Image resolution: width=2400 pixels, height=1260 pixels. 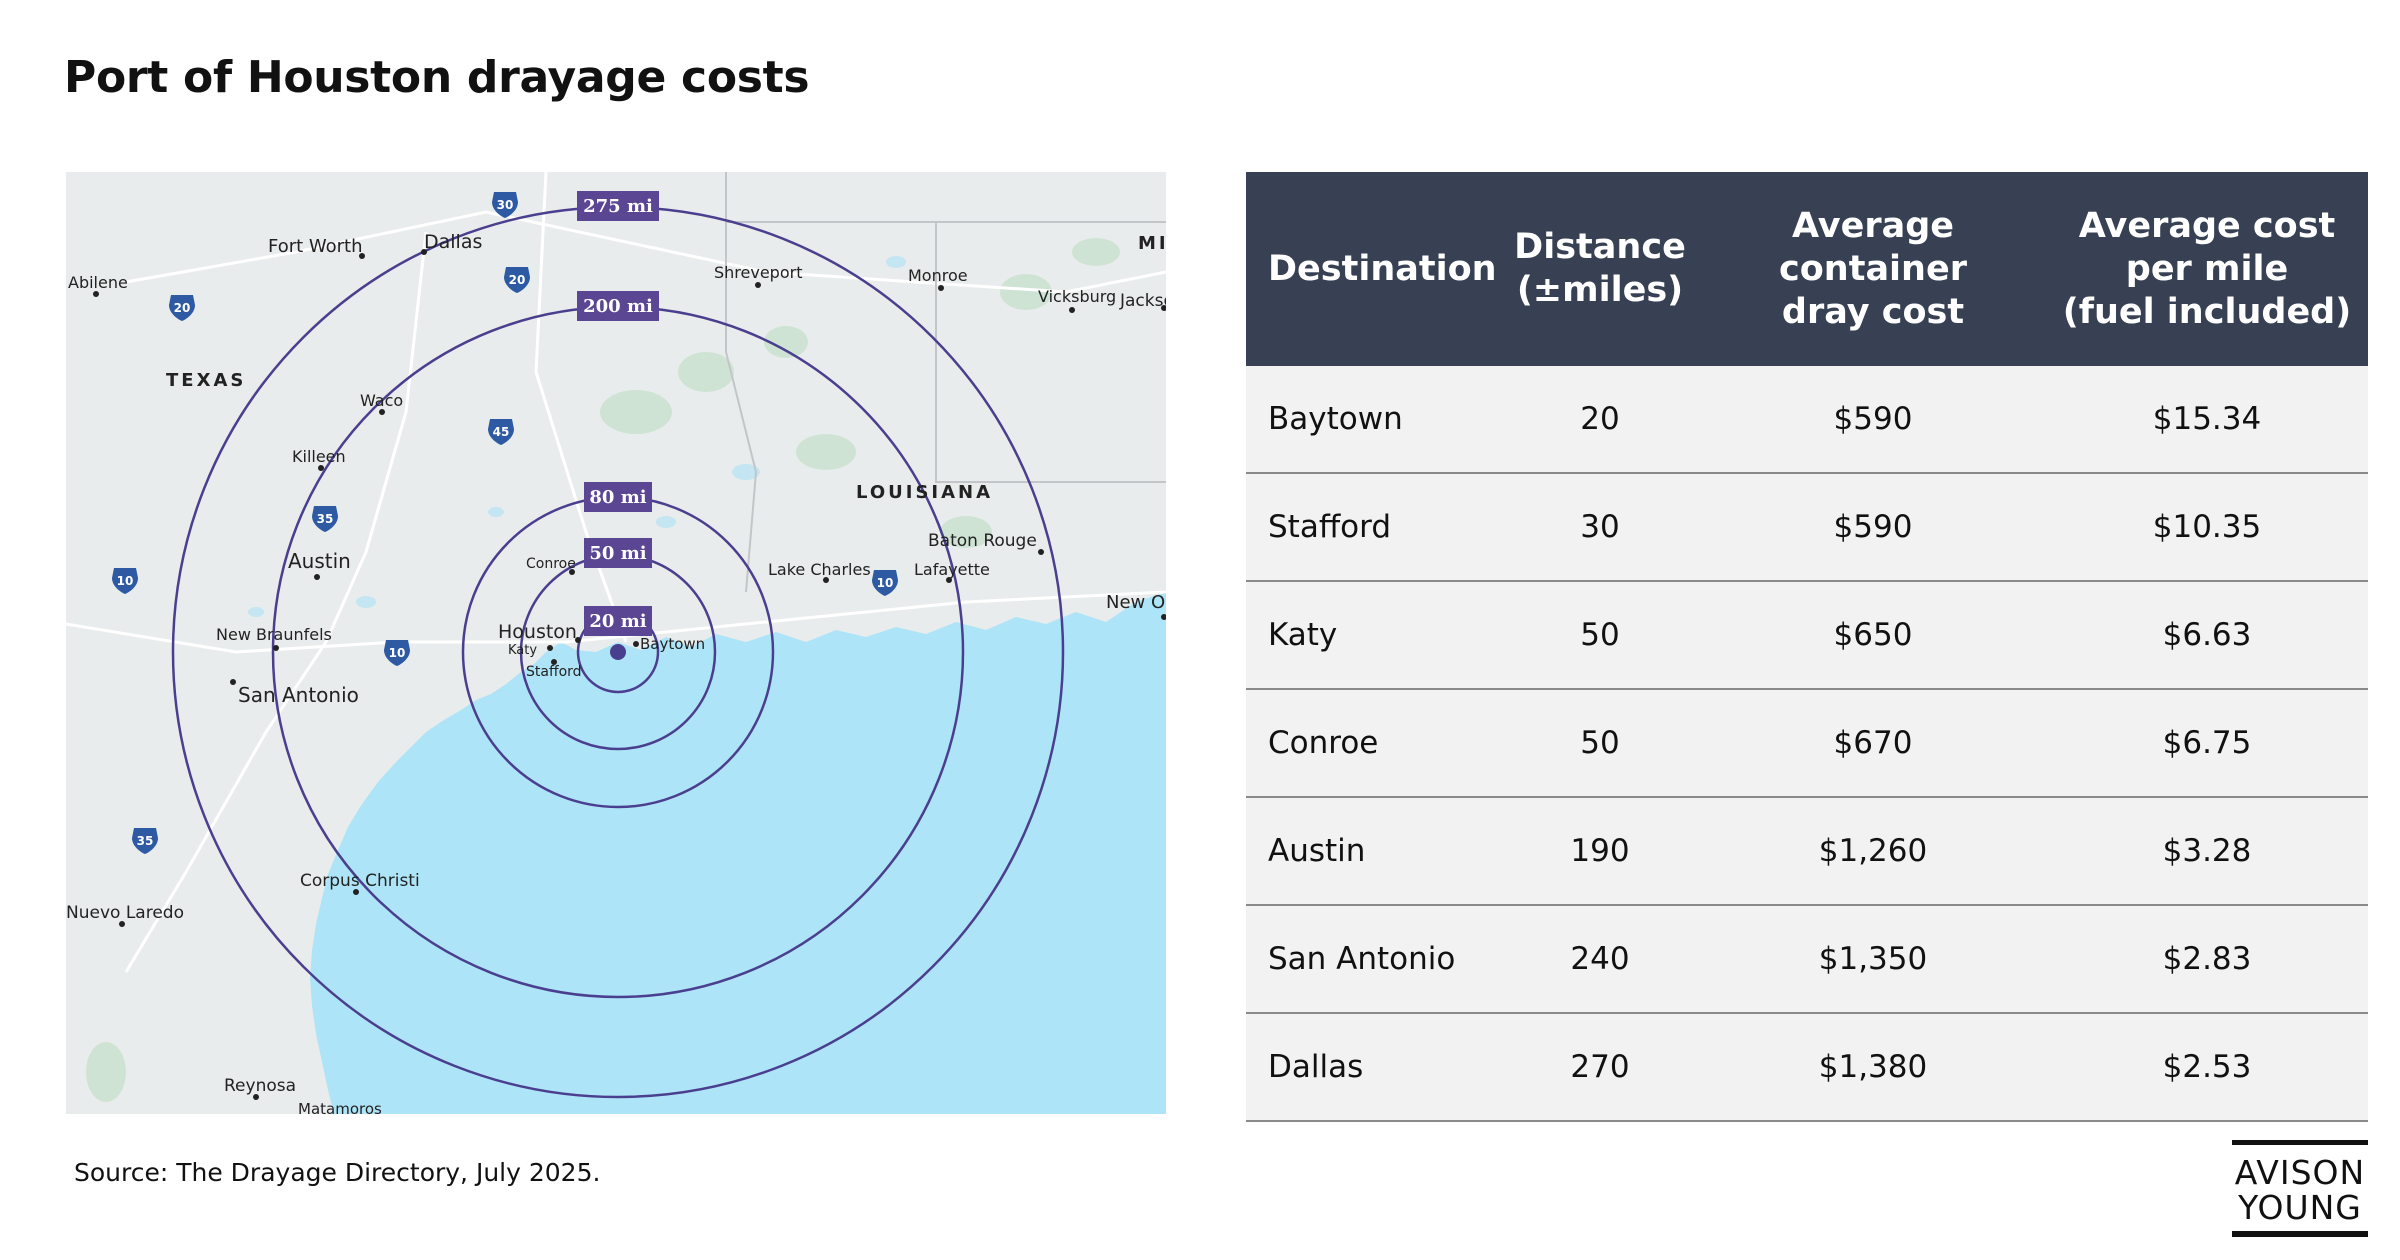 I want to click on cell-destination: Austin, so click(x=1373, y=851).